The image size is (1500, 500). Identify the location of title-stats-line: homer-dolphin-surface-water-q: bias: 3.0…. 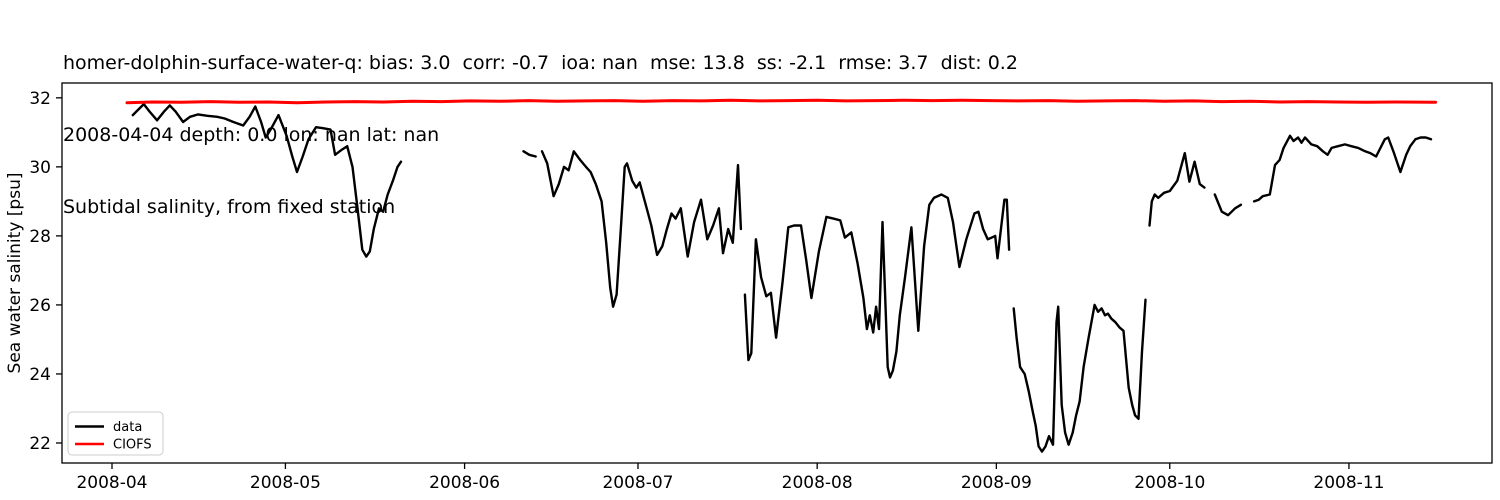
(540, 63).